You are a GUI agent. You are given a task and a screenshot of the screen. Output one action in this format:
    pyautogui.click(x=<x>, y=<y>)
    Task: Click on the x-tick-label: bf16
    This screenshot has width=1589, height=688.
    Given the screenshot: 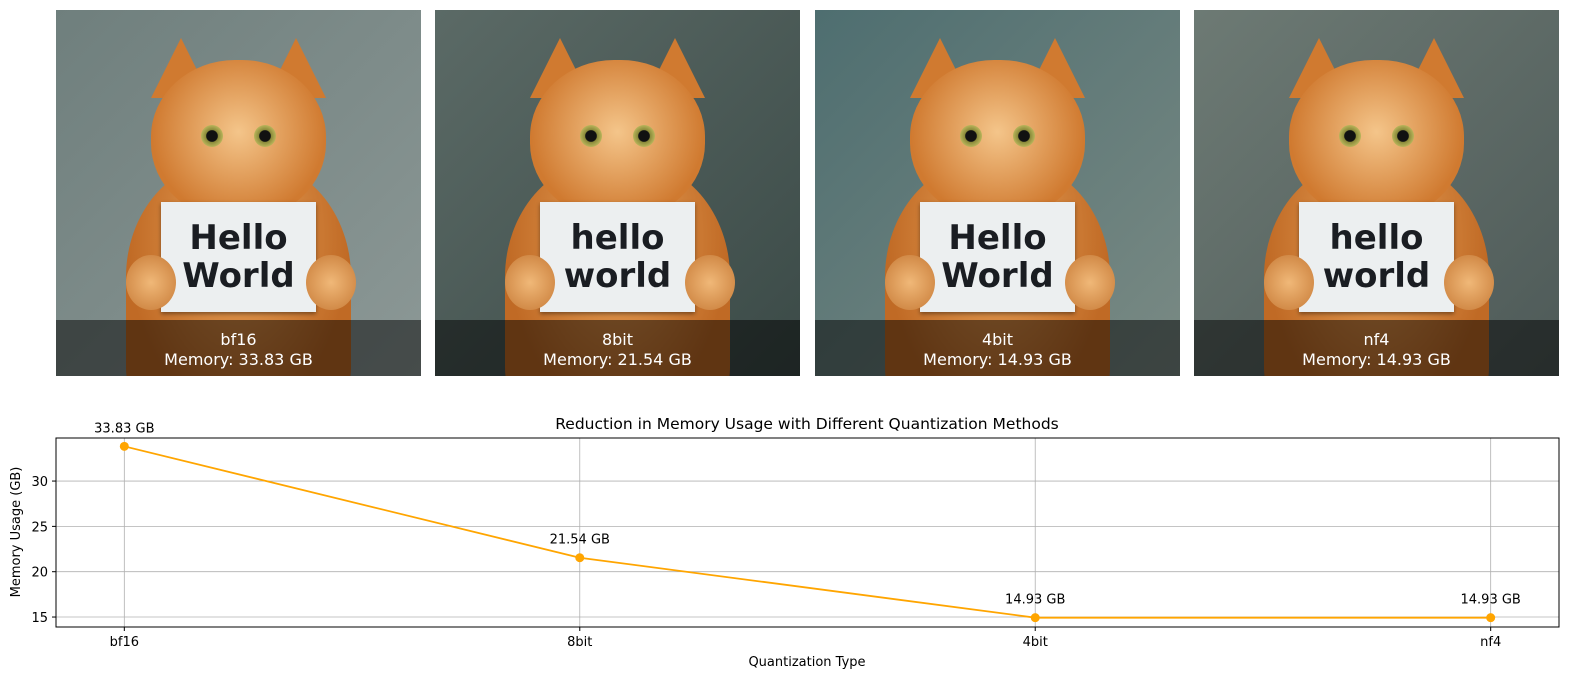 What is the action you would take?
    pyautogui.click(x=124, y=642)
    